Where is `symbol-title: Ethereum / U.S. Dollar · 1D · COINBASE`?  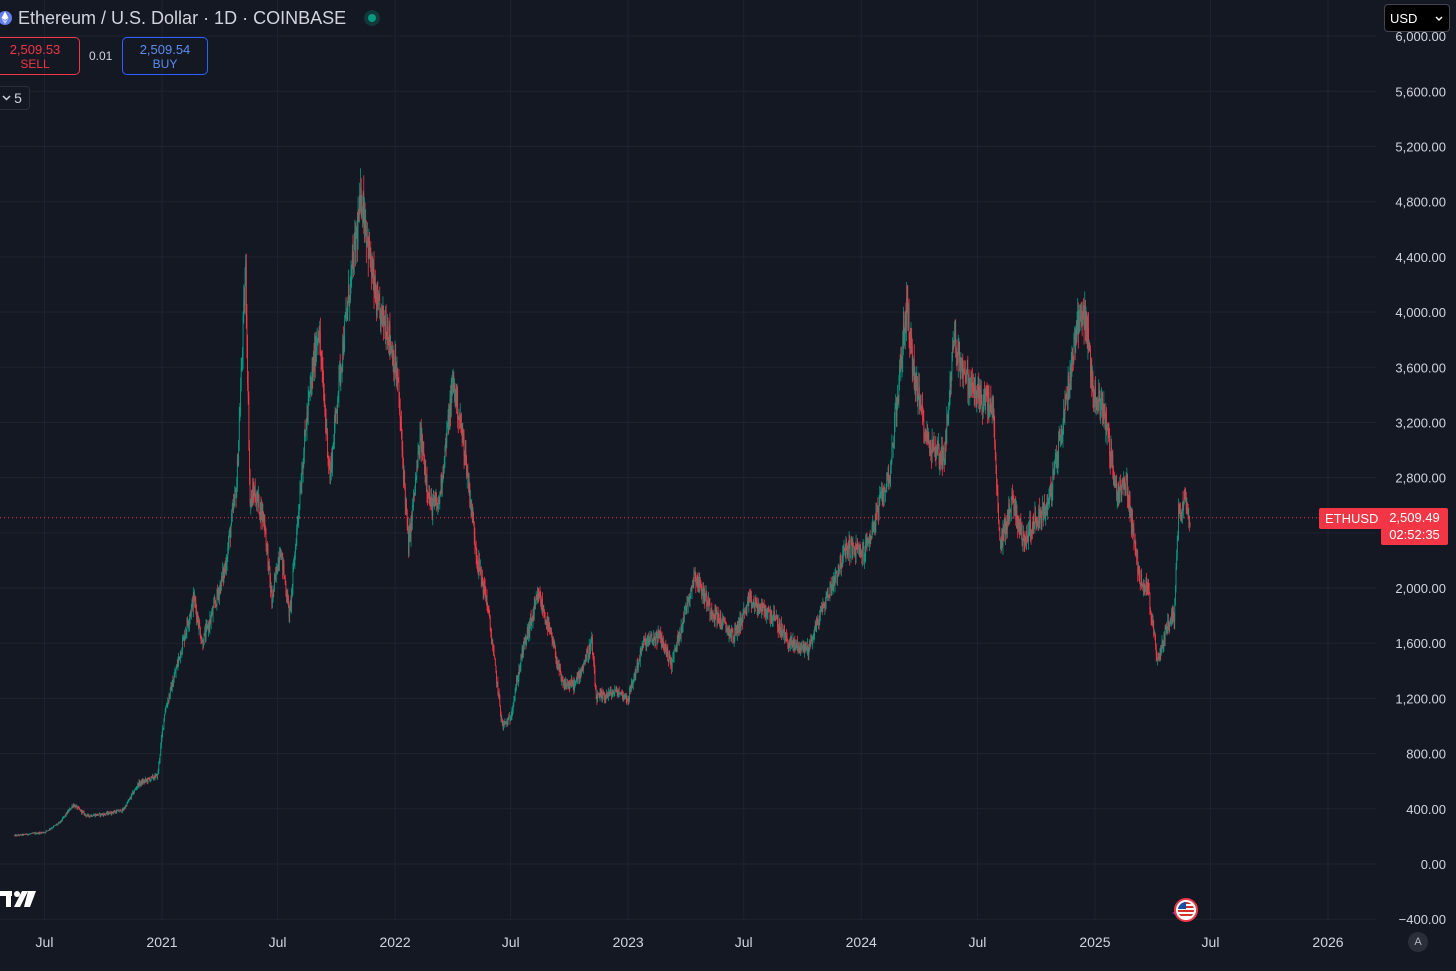
symbol-title: Ethereum / U.S. Dollar · 1D · COINBASE is located at coordinates (182, 17).